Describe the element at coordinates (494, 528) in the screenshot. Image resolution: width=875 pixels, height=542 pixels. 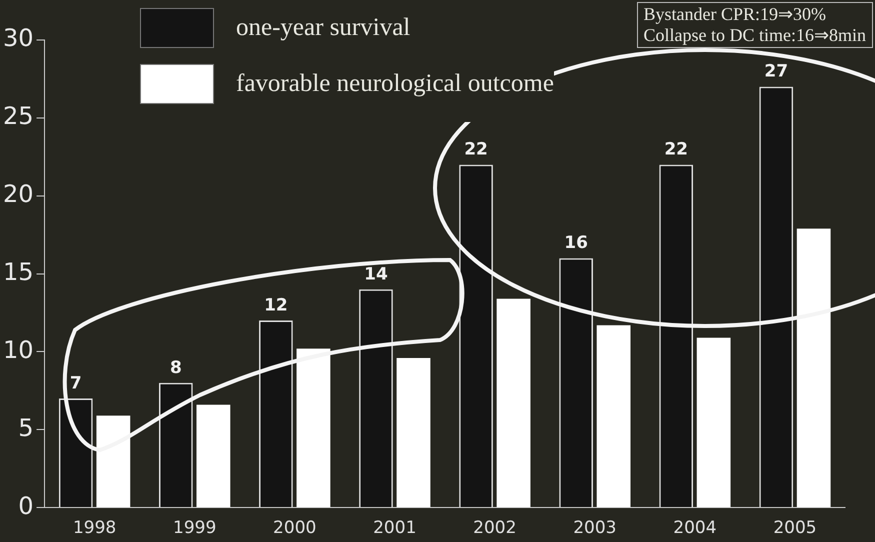
I see `x-tick-label: 2002` at that location.